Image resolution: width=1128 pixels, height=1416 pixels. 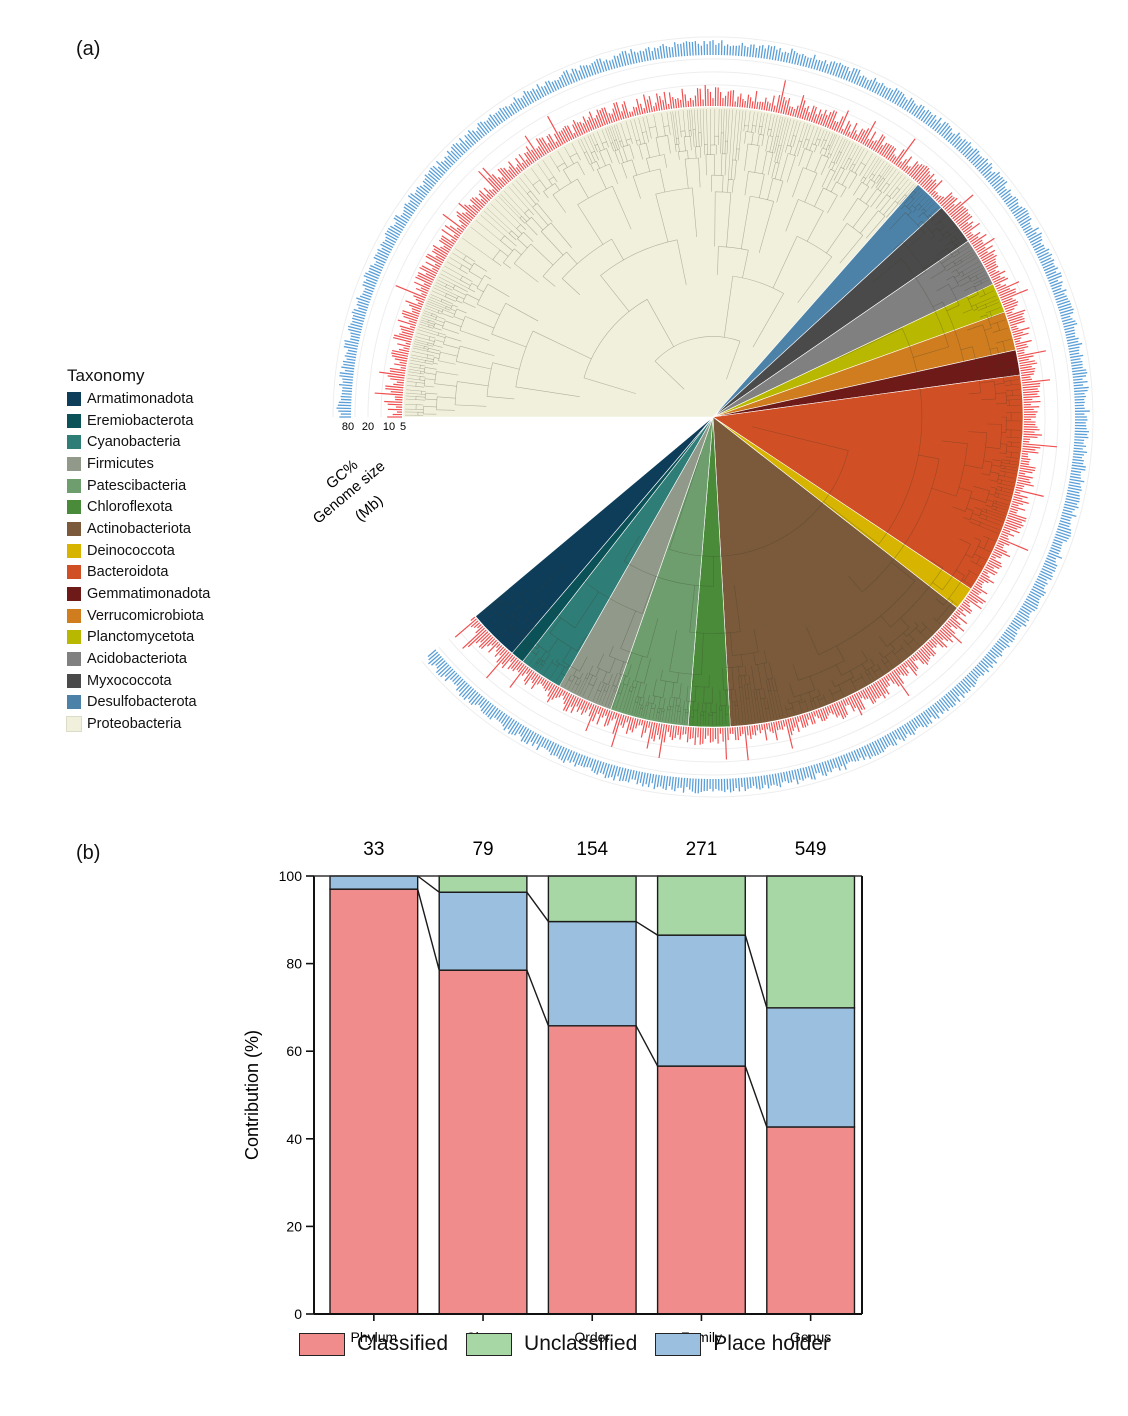 What do you see at coordinates (369, 508) in the screenshot?
I see `genome-size-unit-label: (Mb)` at bounding box center [369, 508].